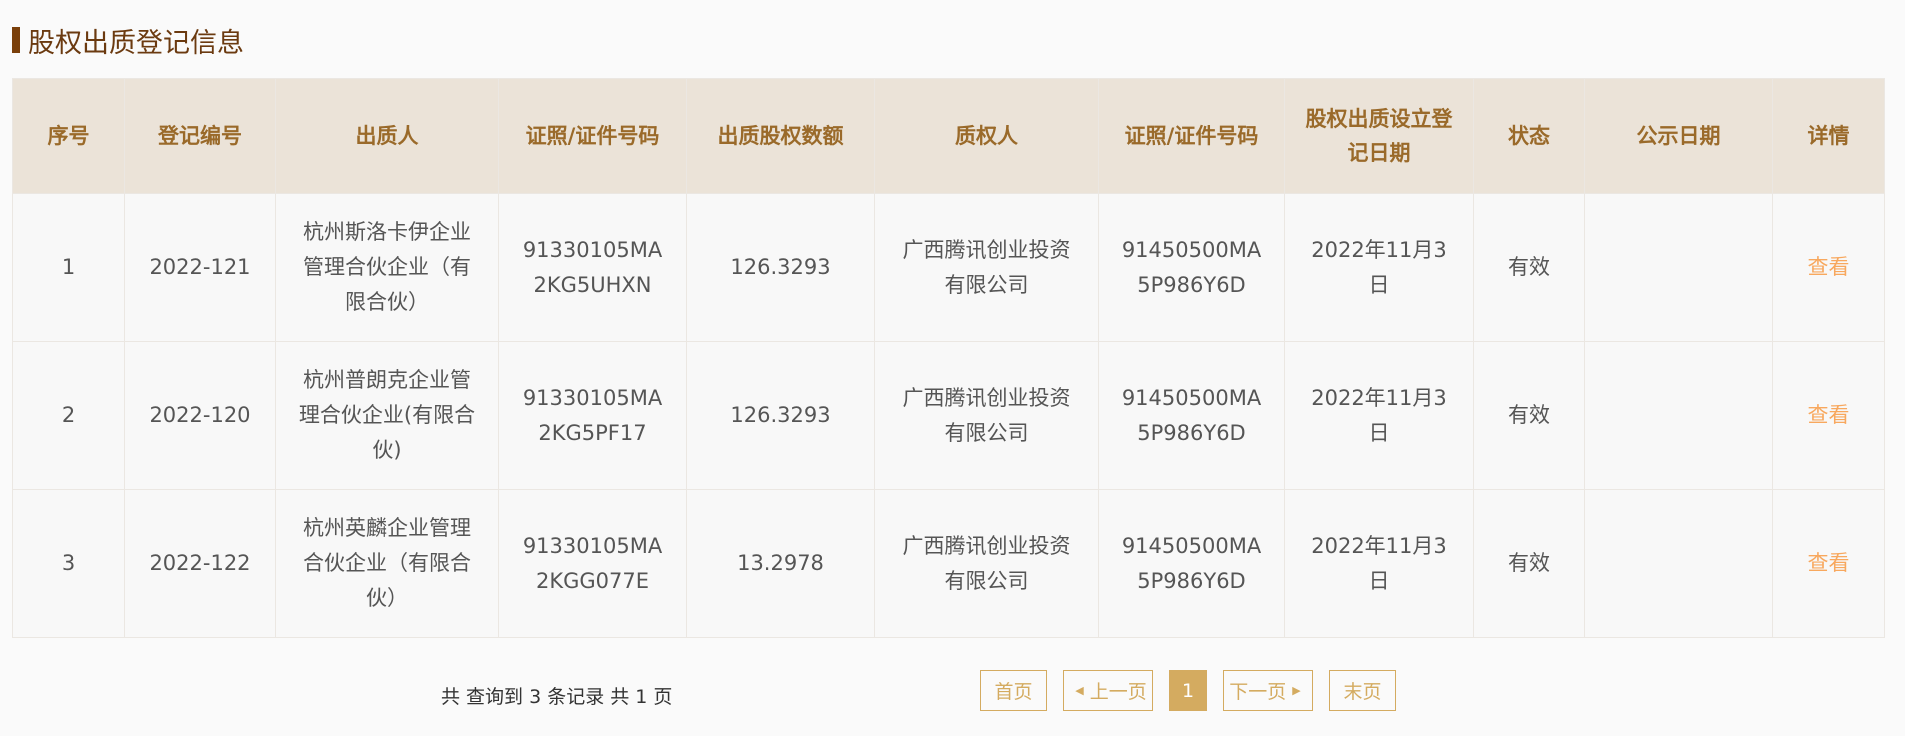  Describe the element at coordinates (1079, 690) in the screenshot. I see `caret-left-icon: ◀` at that location.